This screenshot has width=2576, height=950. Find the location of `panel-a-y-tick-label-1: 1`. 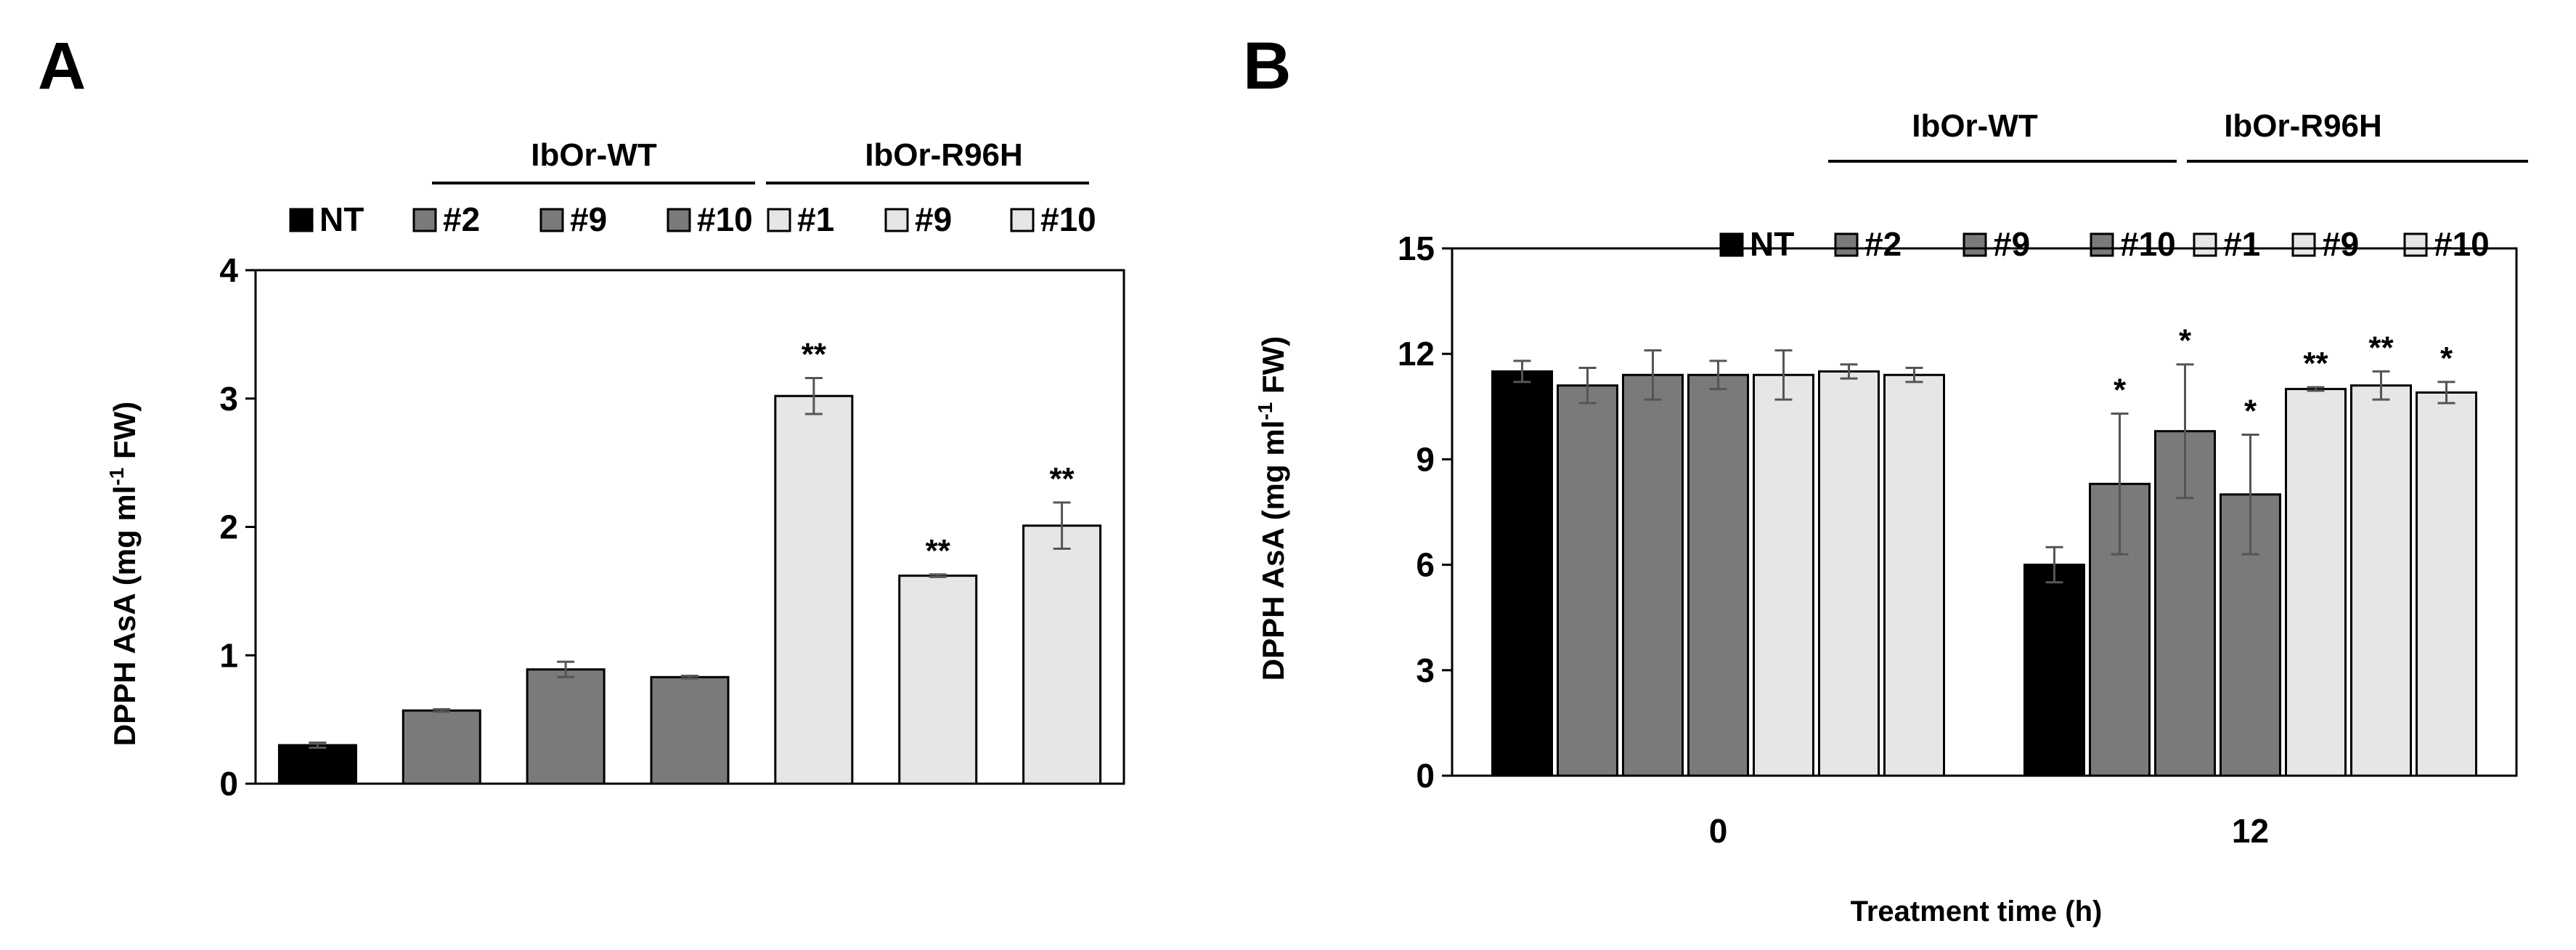

panel-a-y-tick-label-1: 1 is located at coordinates (228, 655).